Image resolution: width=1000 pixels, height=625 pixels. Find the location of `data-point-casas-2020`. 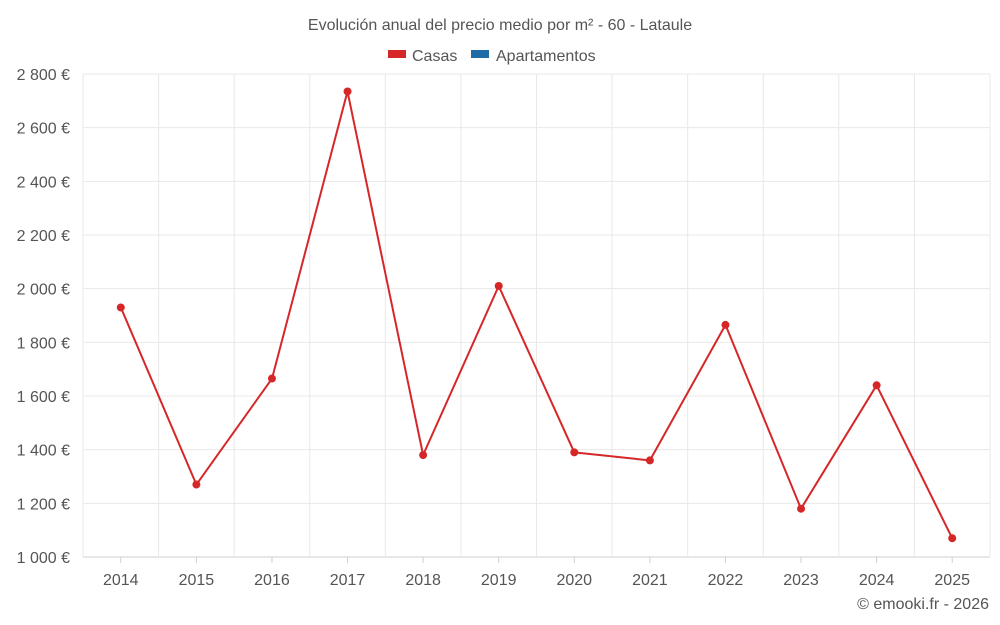

data-point-casas-2020 is located at coordinates (574, 452).